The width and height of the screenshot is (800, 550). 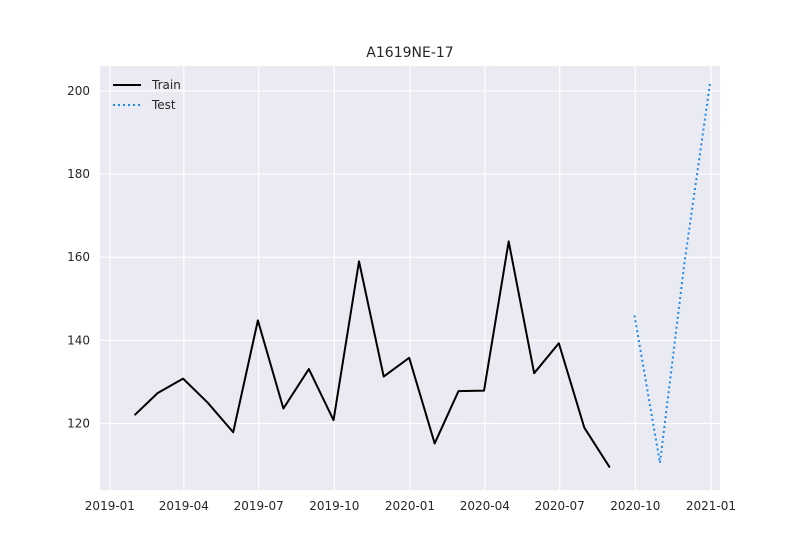 I want to click on y-tick-label: 160, so click(x=78, y=257).